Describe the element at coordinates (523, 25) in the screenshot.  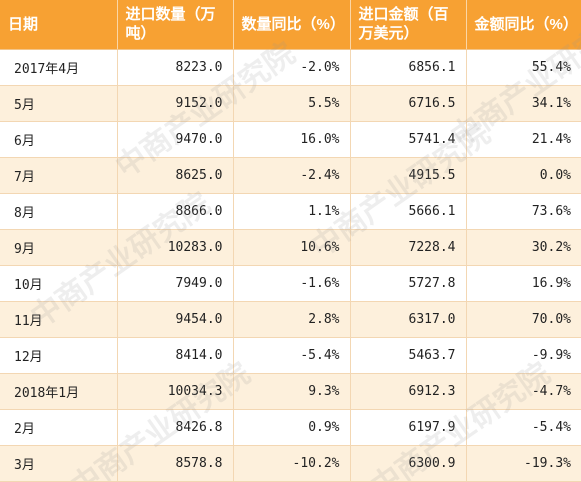
I see `header-amount-yoy: 金额同比（%）` at that location.